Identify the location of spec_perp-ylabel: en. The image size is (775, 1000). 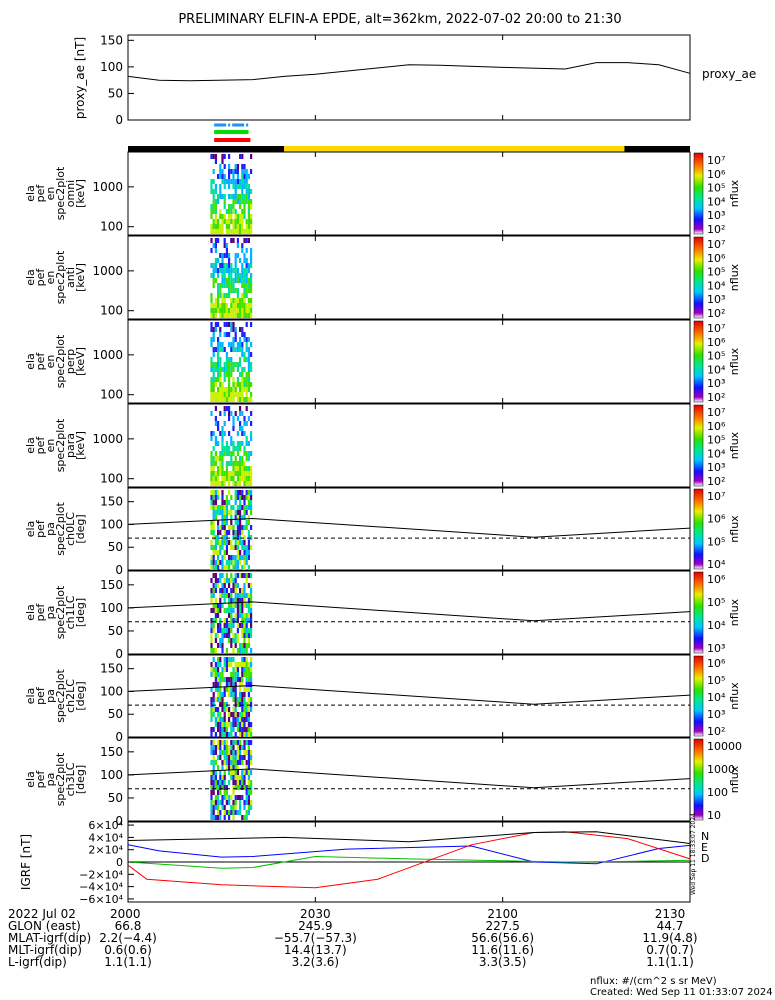
(50, 362).